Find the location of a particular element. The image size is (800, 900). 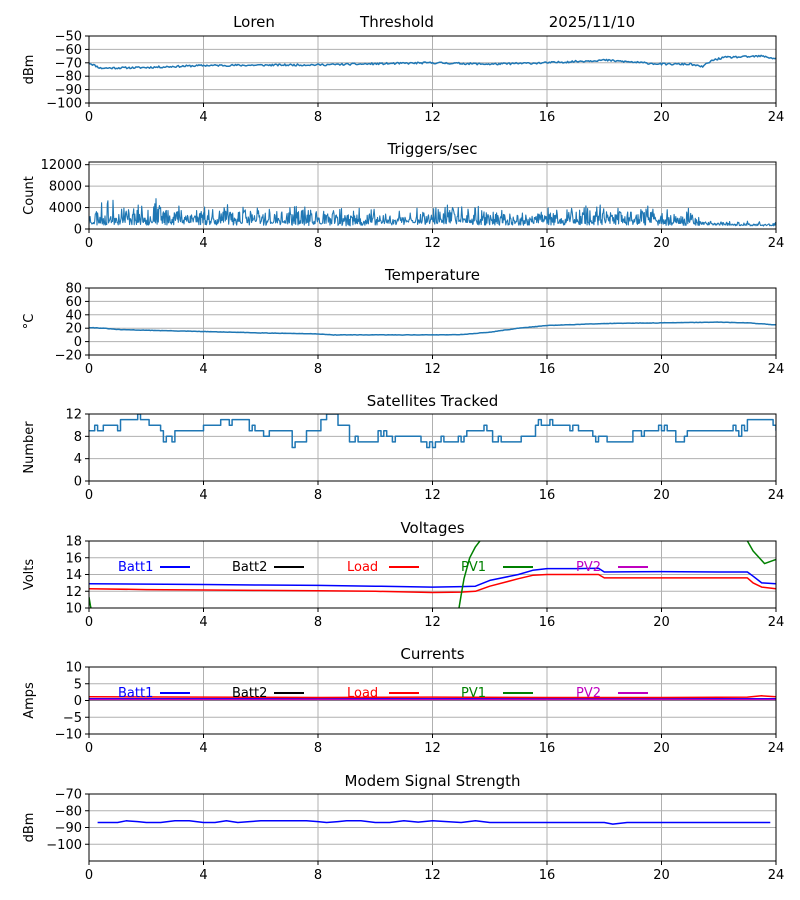

x-tick-label-triggers: 4 is located at coordinates (203, 243).